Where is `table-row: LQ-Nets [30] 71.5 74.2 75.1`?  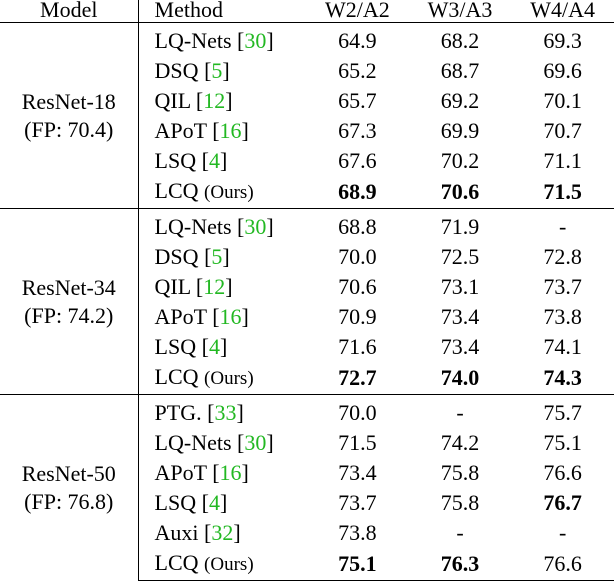
table-row: LQ-Nets [30] 71.5 74.2 75.1 is located at coordinates (307, 443).